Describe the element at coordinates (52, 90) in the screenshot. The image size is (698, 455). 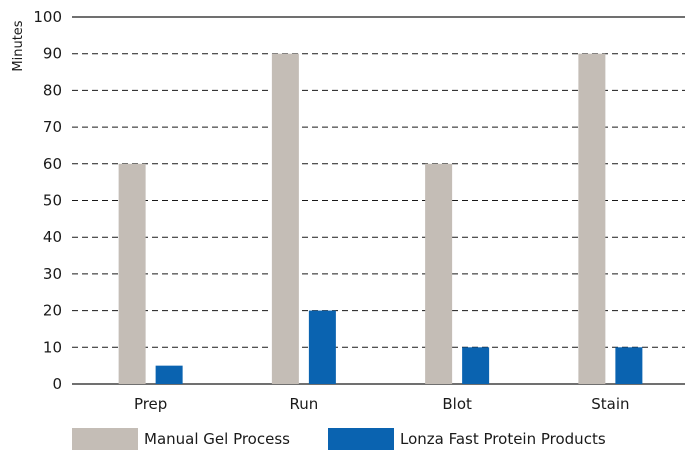
I see `y-tick-label-80: 80` at that location.